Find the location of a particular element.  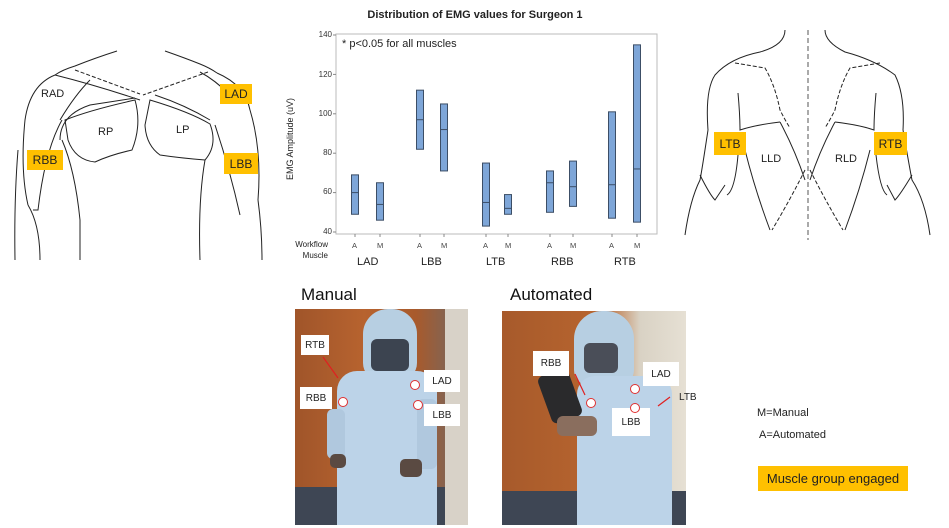

workflow-row-label: Workflow is located at coordinates (311, 244).